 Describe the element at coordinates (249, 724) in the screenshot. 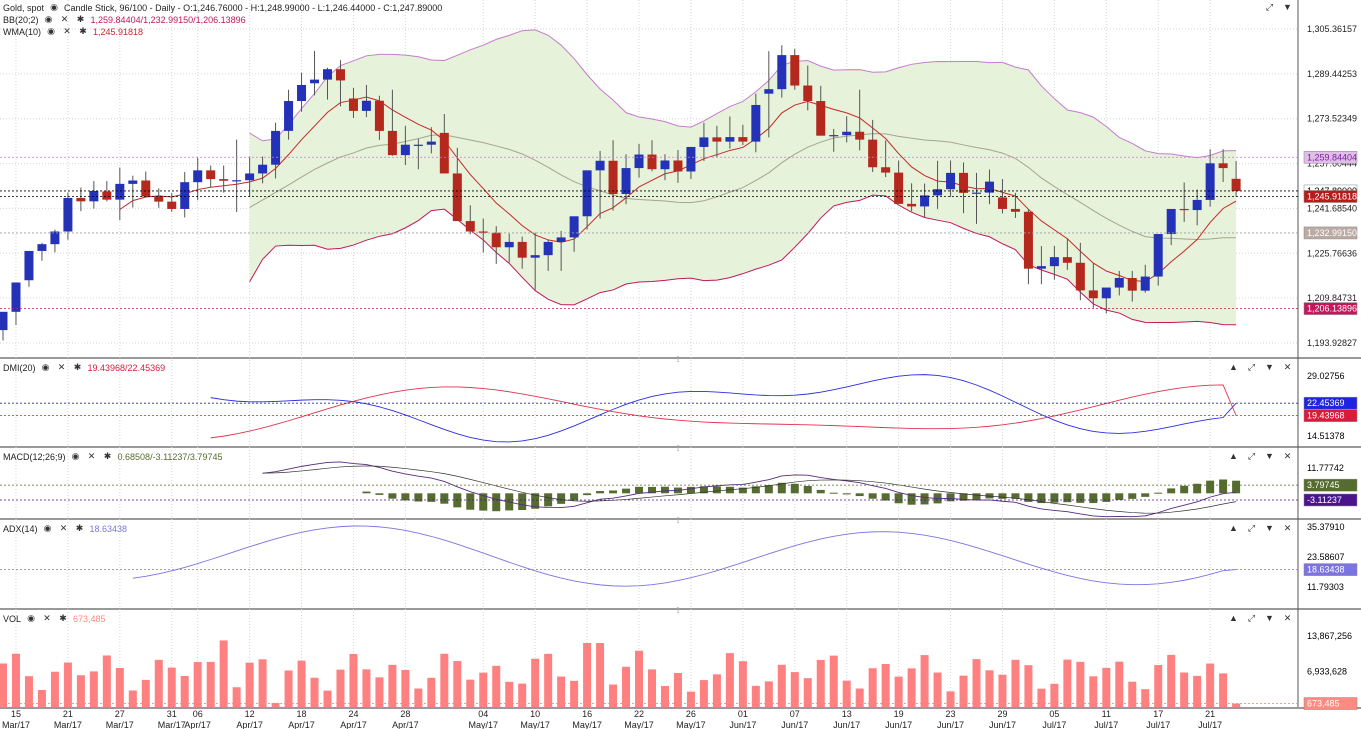

I see `date-axis-month: Apr/17` at that location.